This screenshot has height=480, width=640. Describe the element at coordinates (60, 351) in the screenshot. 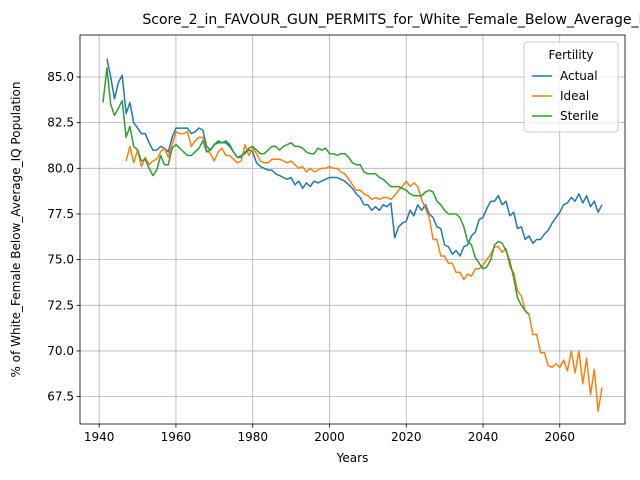

I see `y-tick-label: 70.0` at that location.